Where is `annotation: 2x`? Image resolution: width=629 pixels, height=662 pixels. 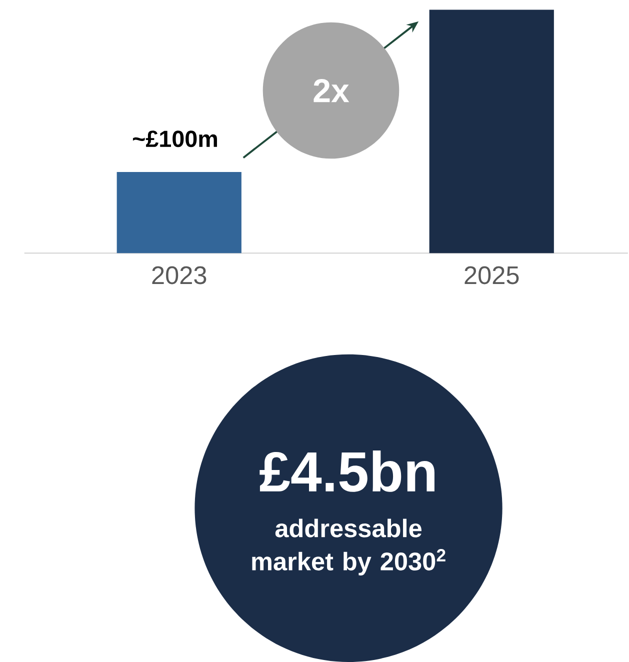
annotation: 2x is located at coordinates (332, 90).